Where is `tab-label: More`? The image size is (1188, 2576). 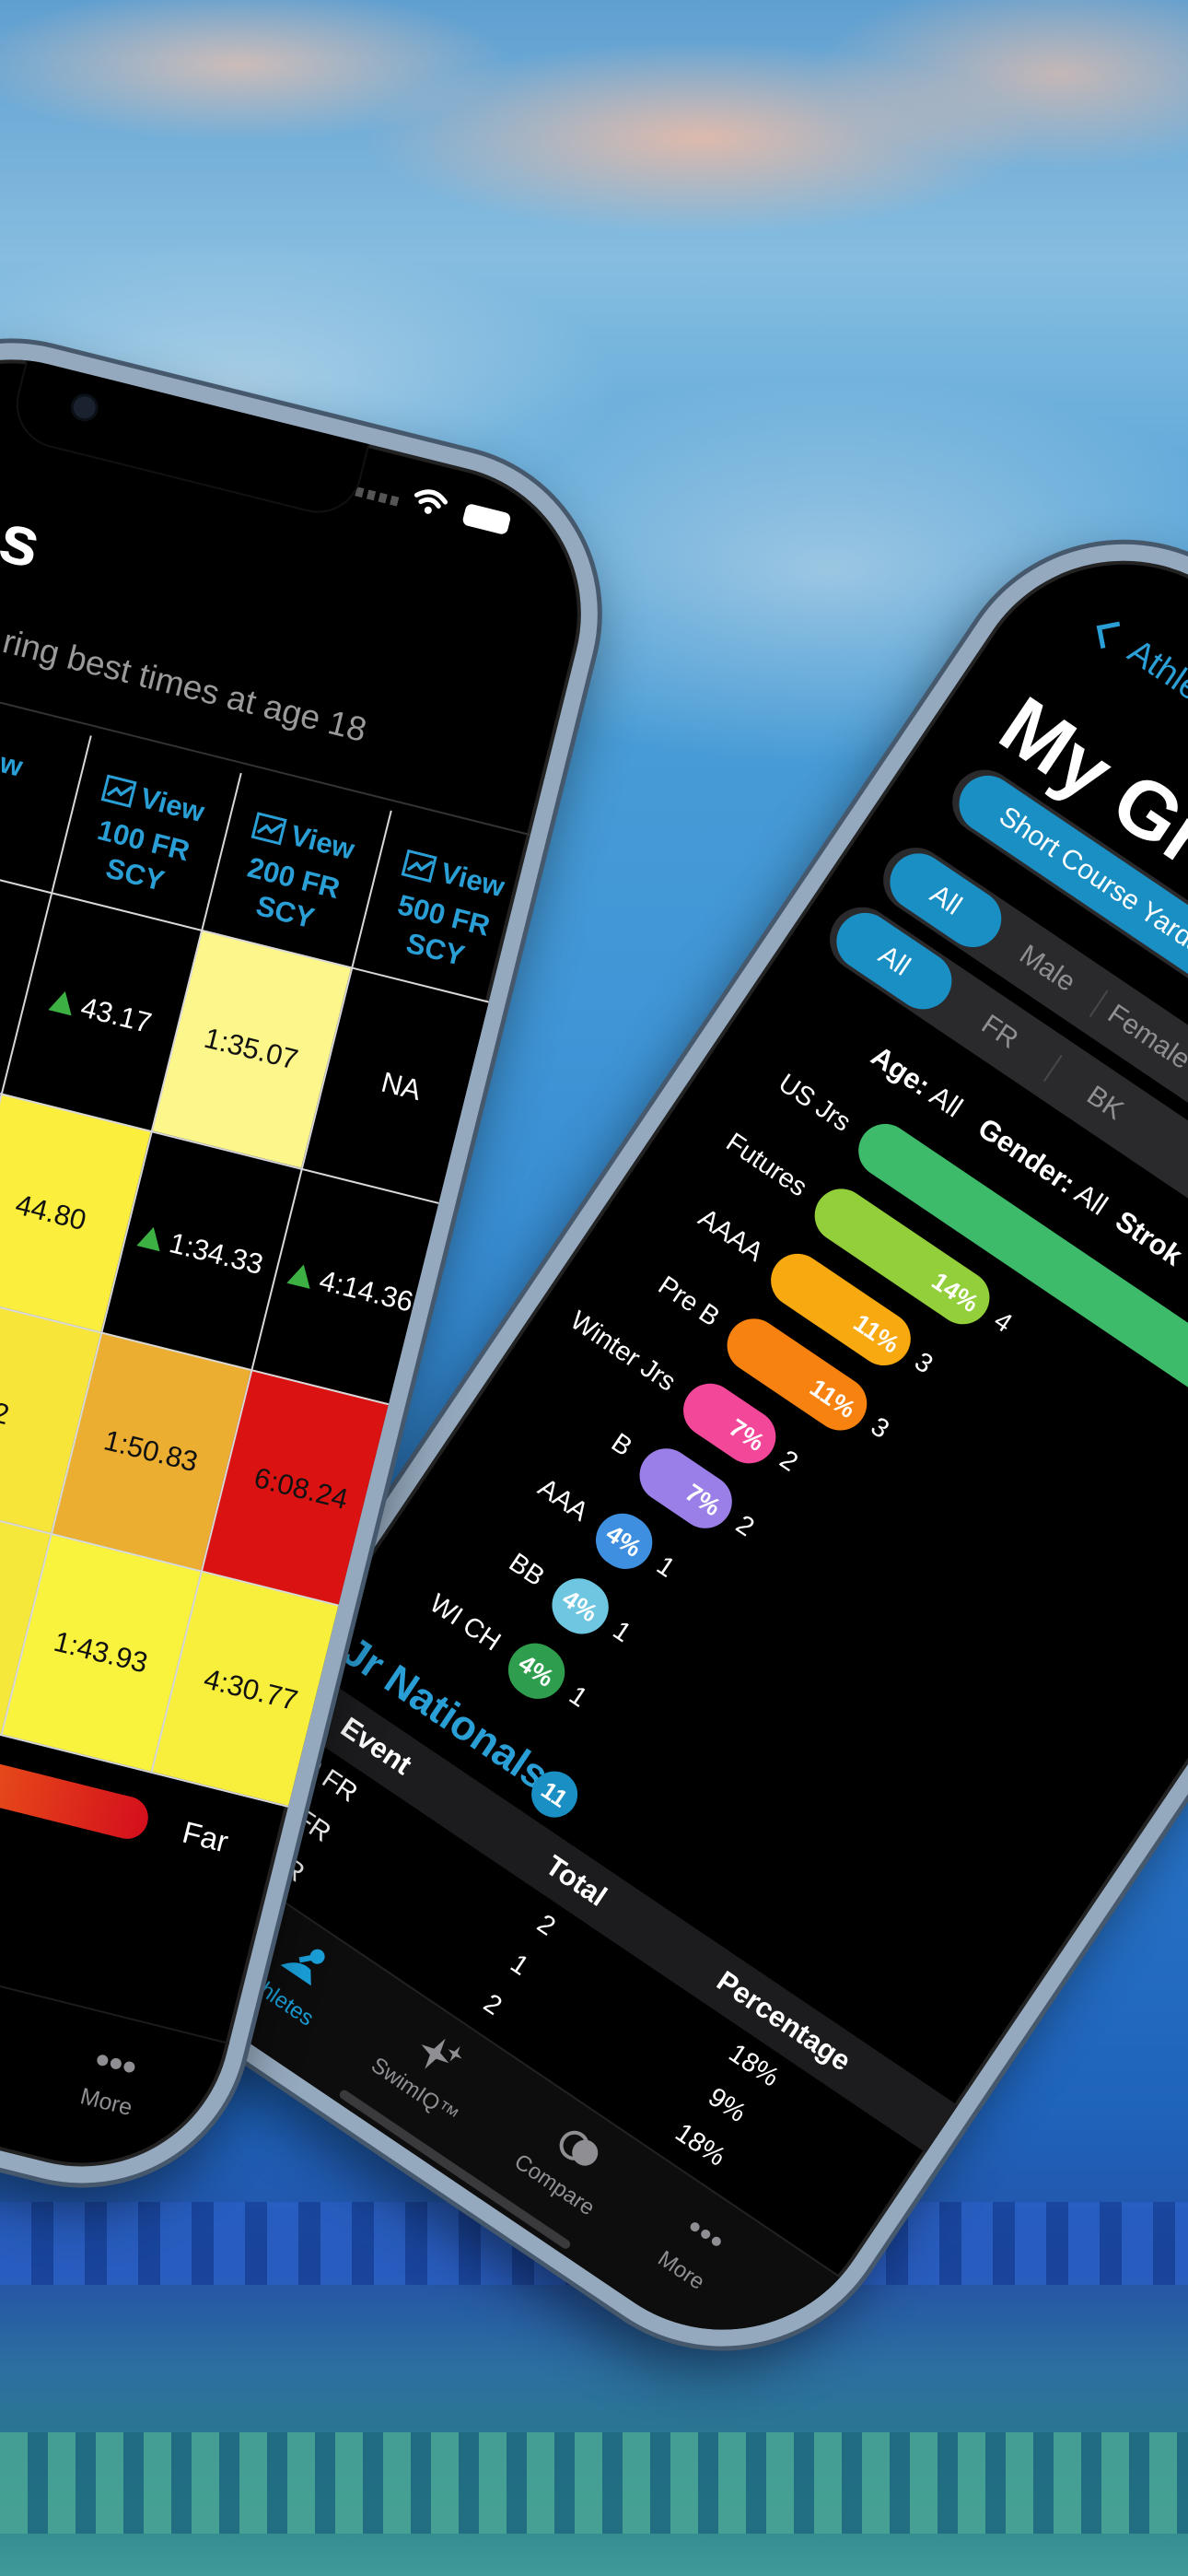
tab-label: More is located at coordinates (106, 2102).